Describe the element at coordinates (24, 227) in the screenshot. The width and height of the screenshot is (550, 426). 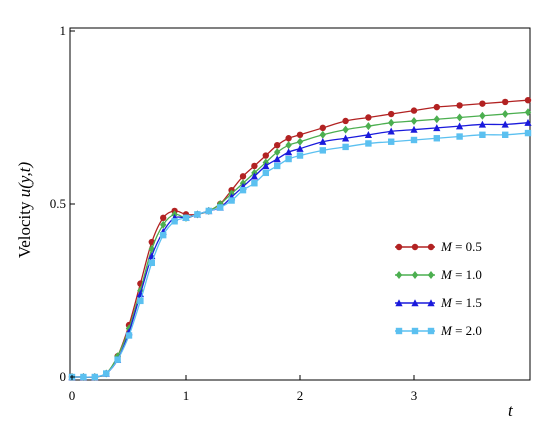
I see `y-axis-label-prefix: Velocity` at that location.